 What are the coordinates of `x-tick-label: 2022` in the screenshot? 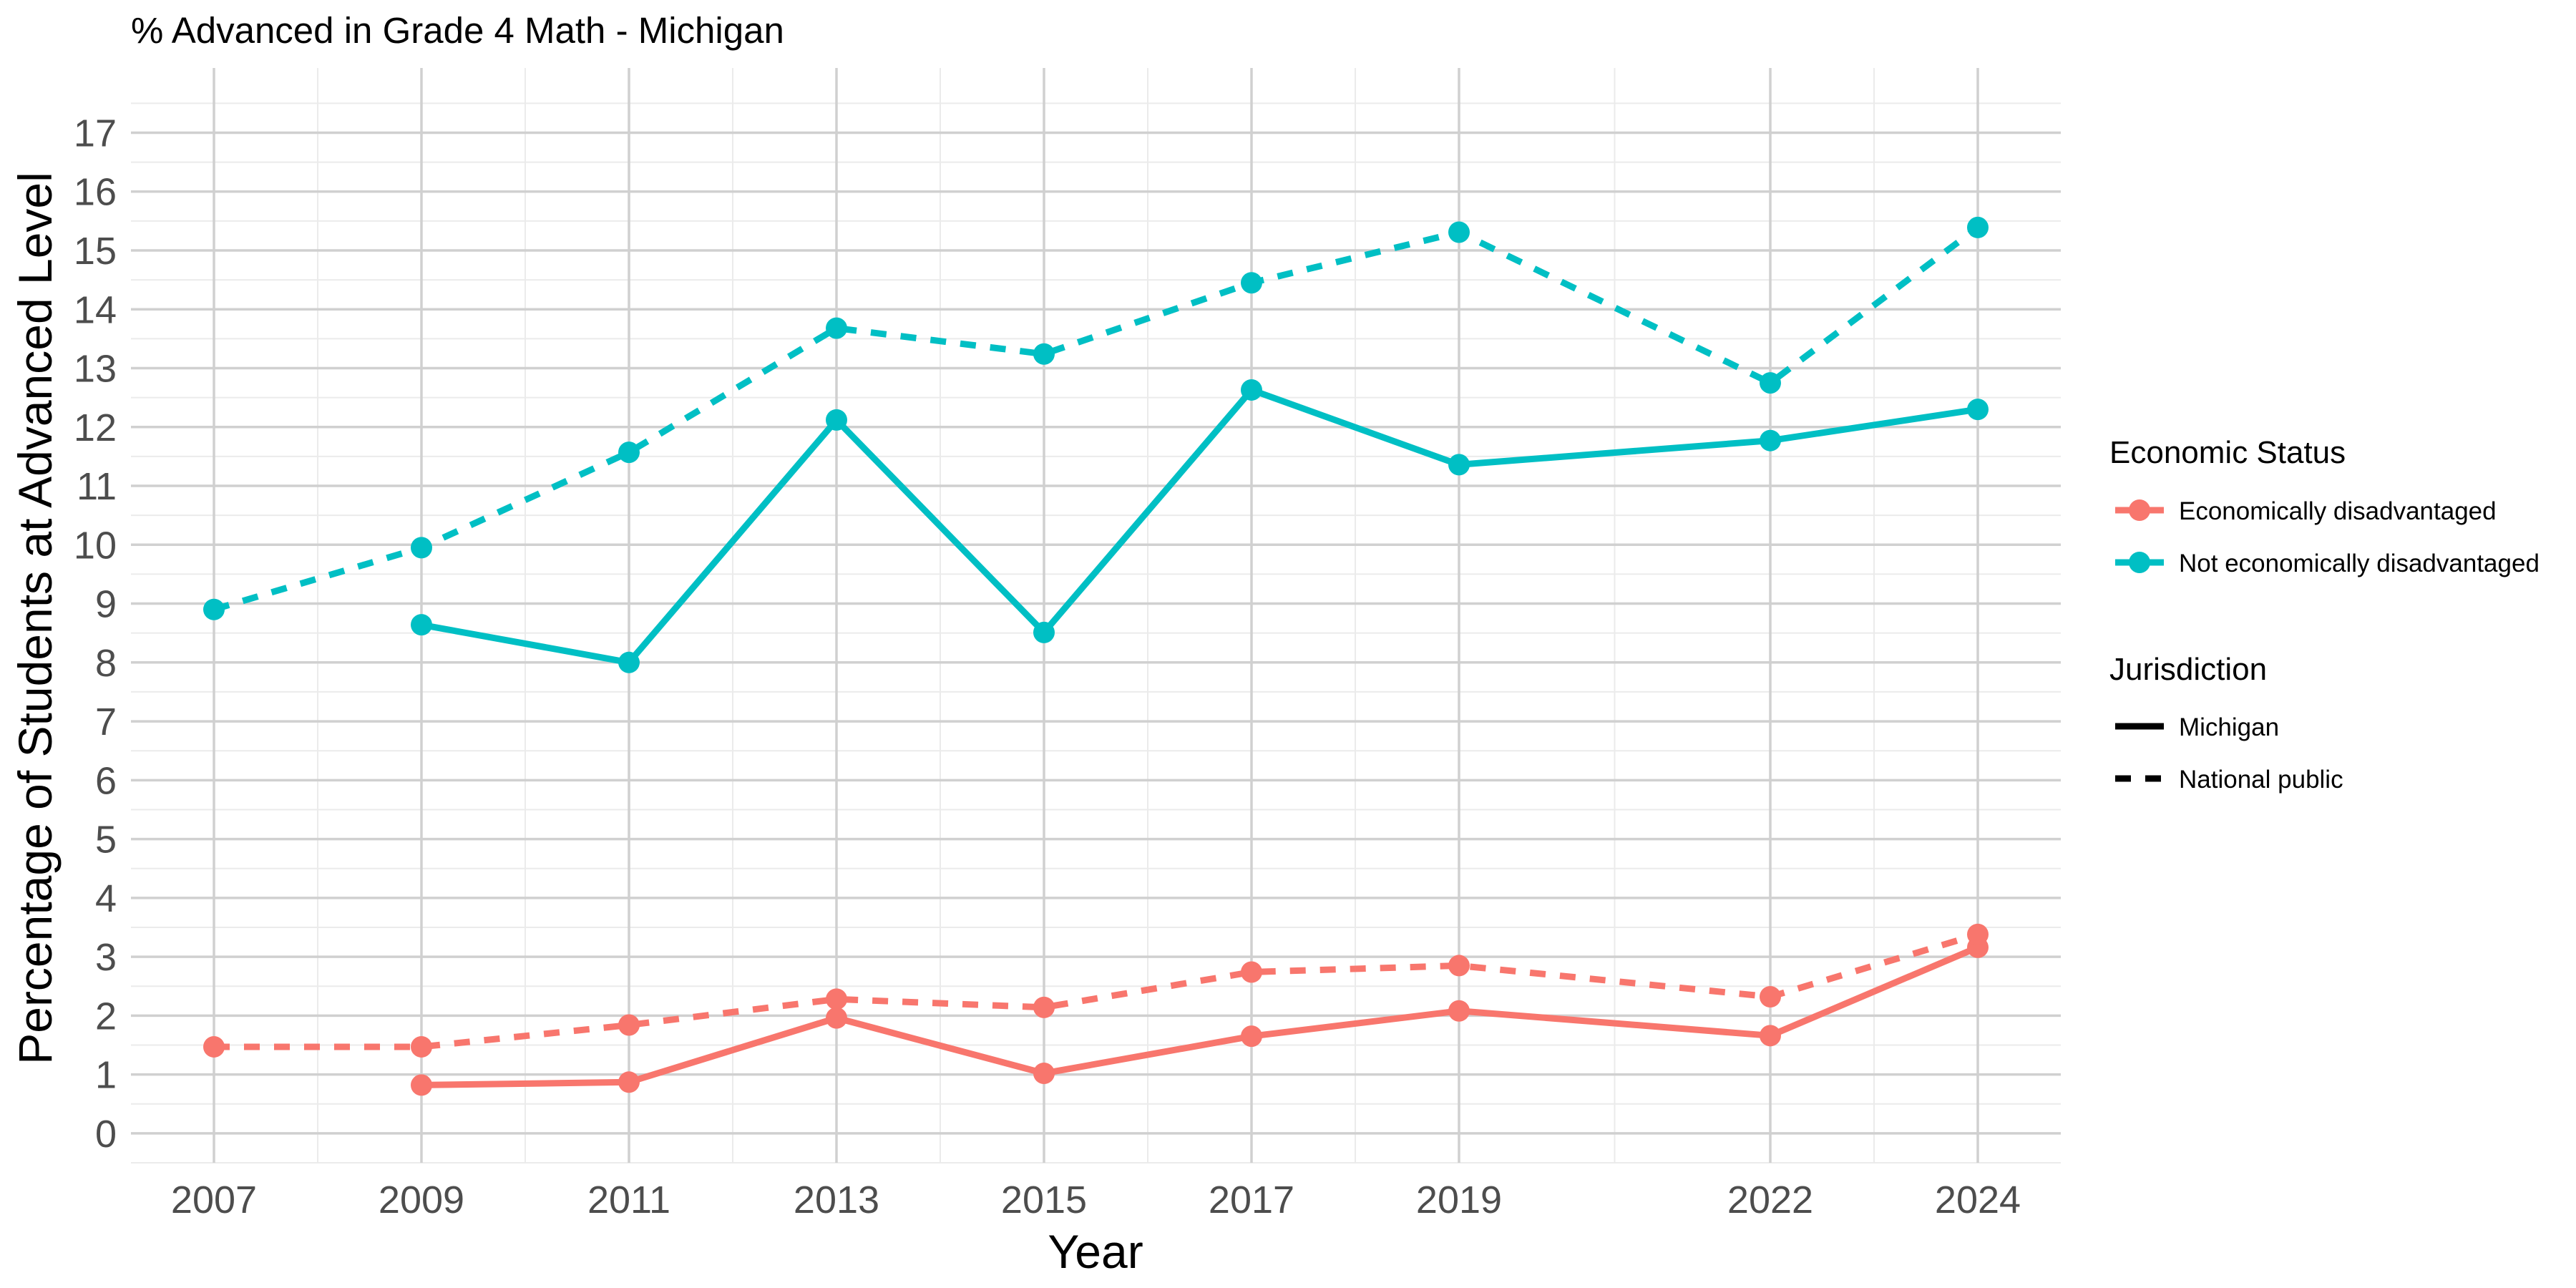 It's located at (1770, 1200).